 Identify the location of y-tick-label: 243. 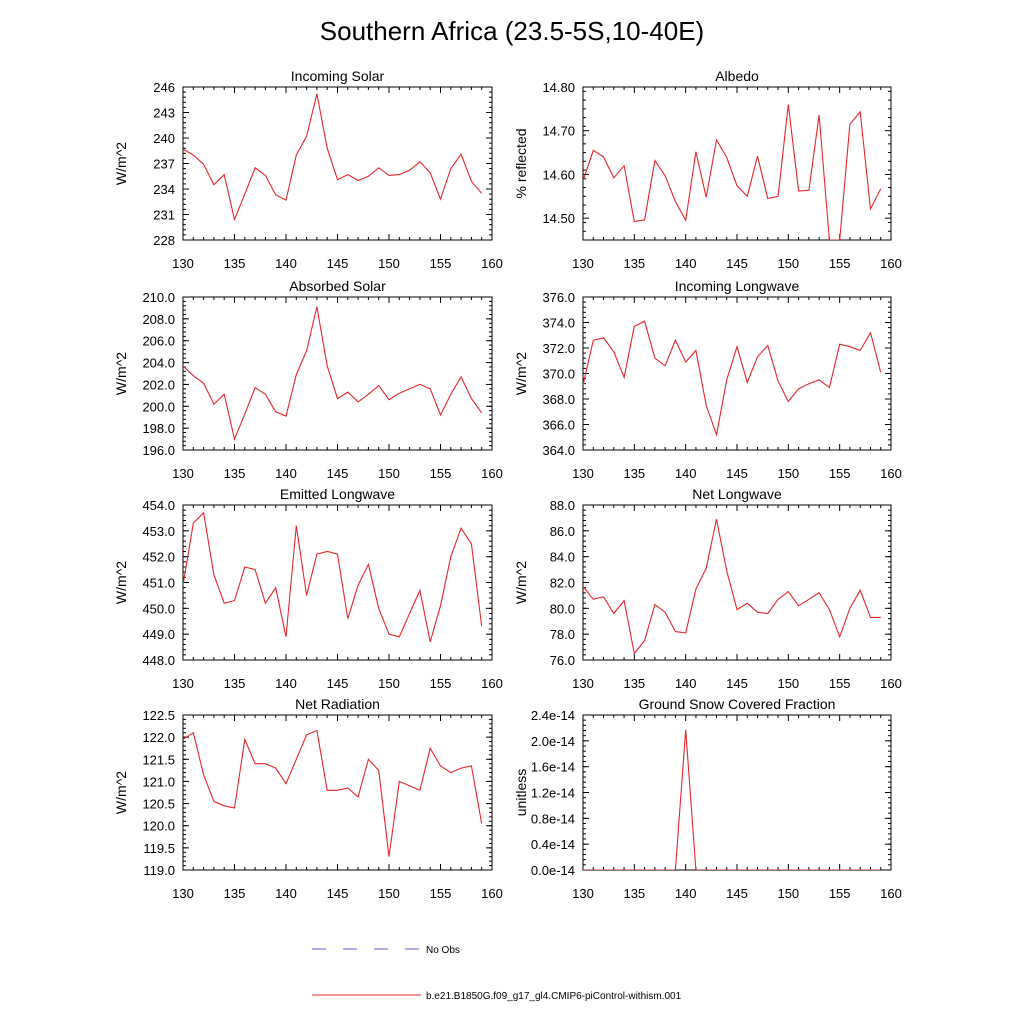
(164, 113).